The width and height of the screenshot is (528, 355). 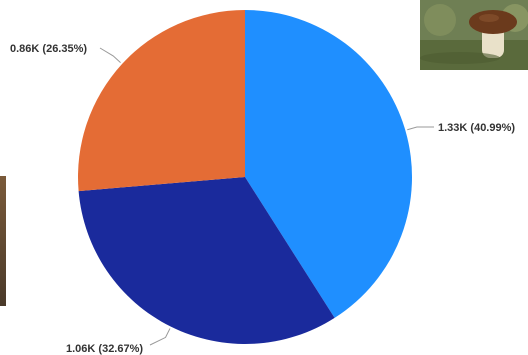 I want to click on mushroom-photo-icon, so click(x=474, y=35).